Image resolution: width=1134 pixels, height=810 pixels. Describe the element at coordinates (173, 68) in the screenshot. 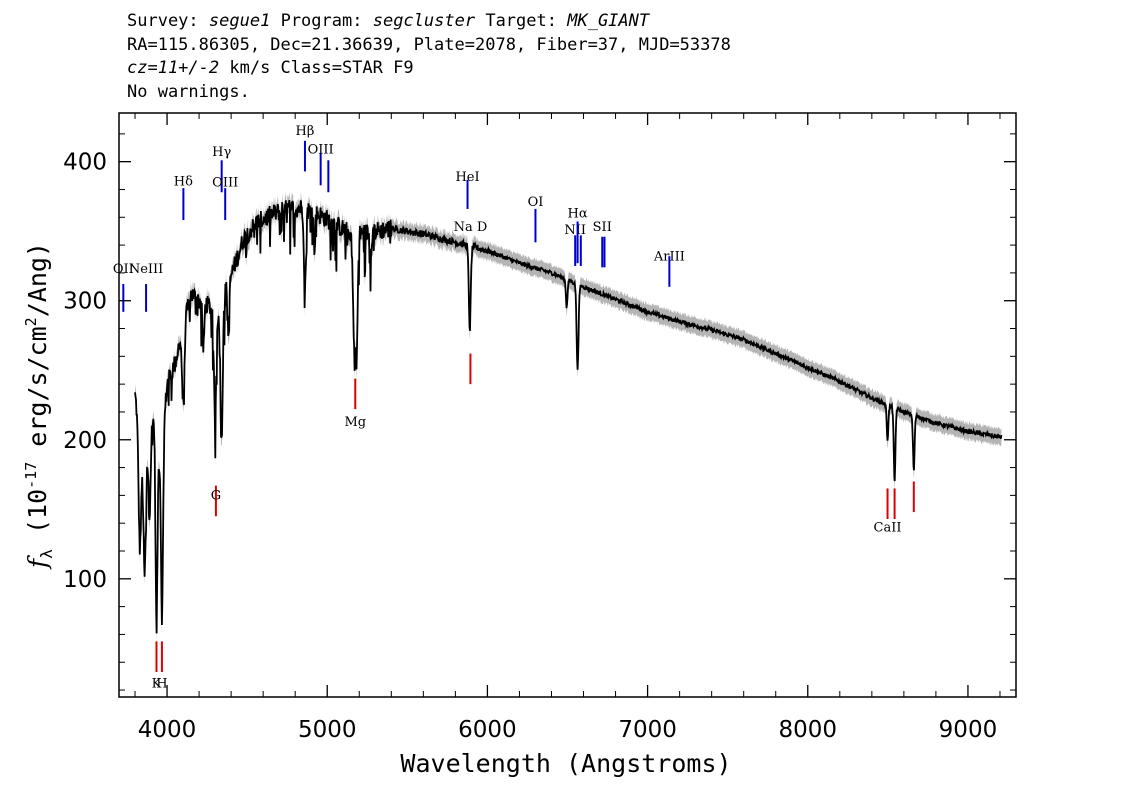

I see `redshift-value: cz=11+/-2` at that location.